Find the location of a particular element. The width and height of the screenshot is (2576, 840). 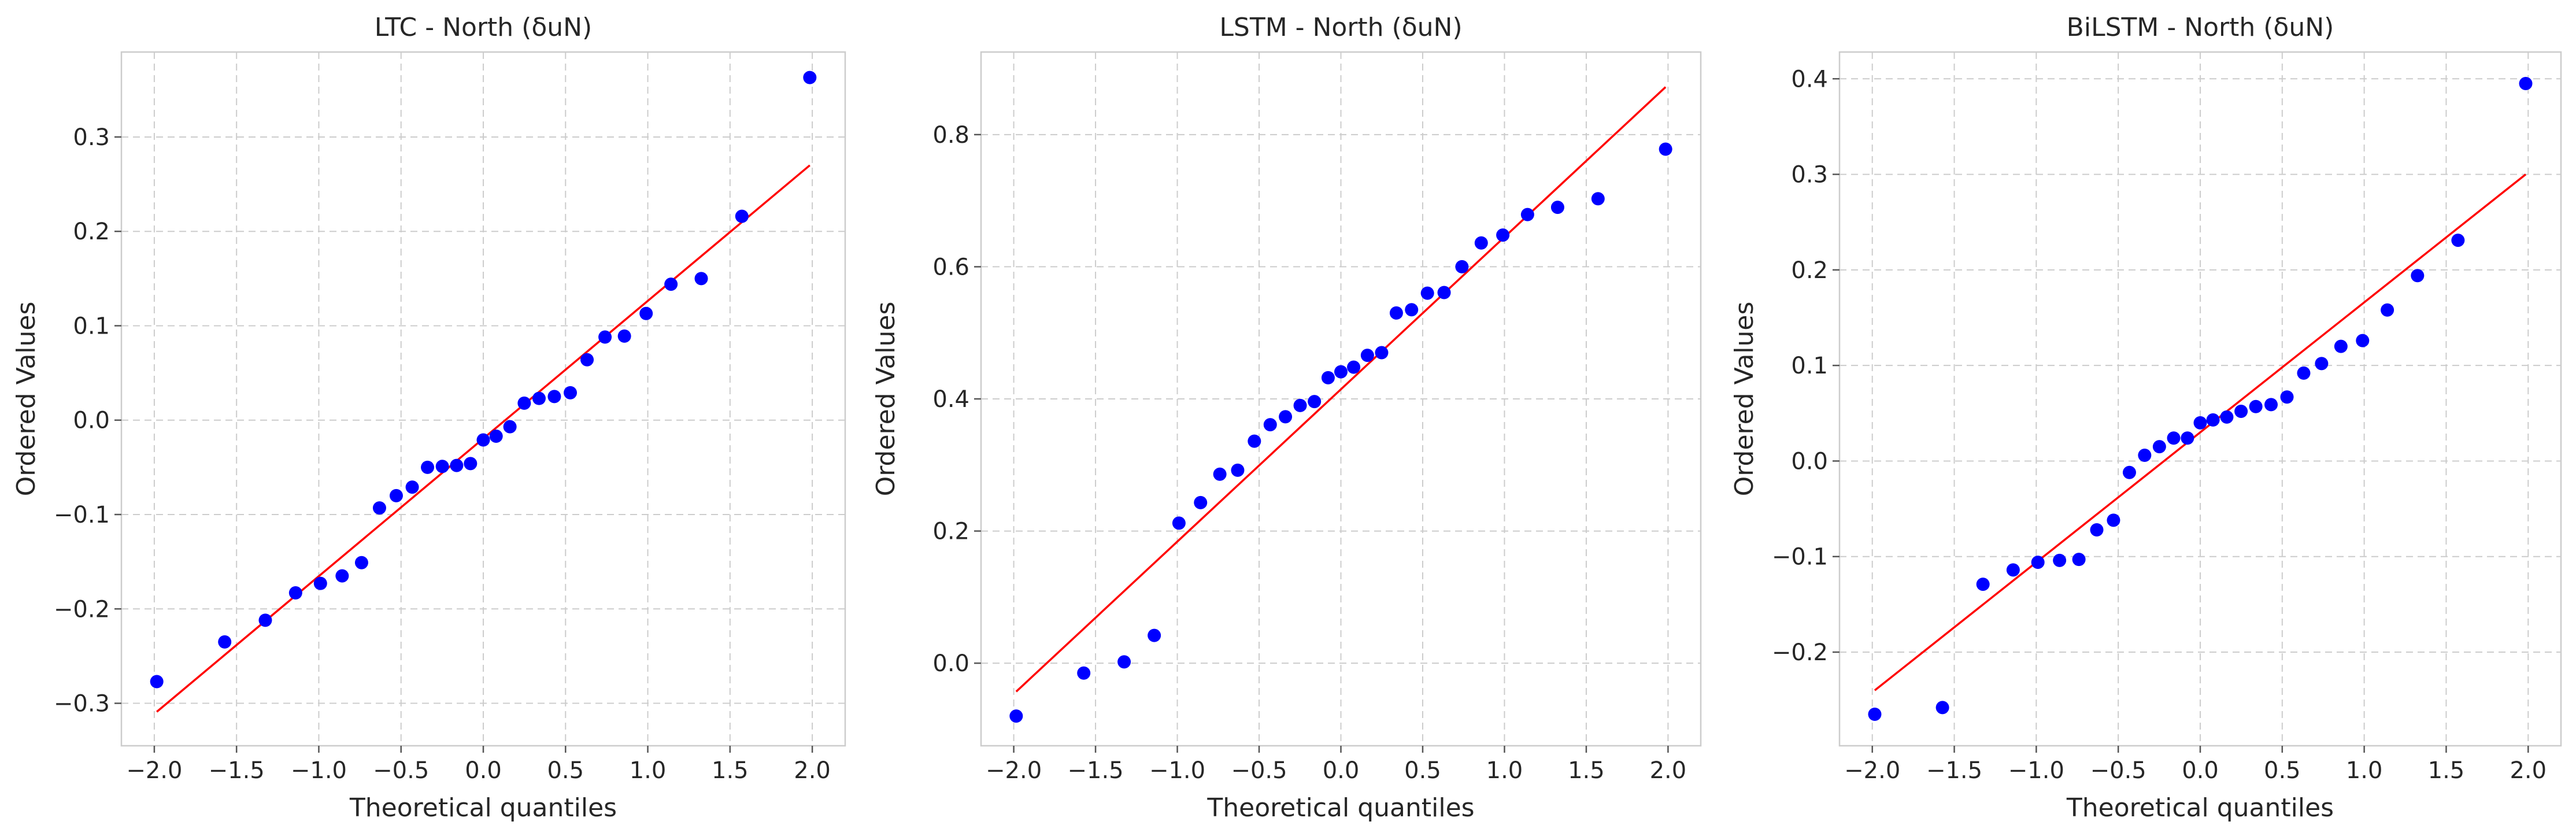

x-tick-label: 1.0 is located at coordinates (2364, 770).